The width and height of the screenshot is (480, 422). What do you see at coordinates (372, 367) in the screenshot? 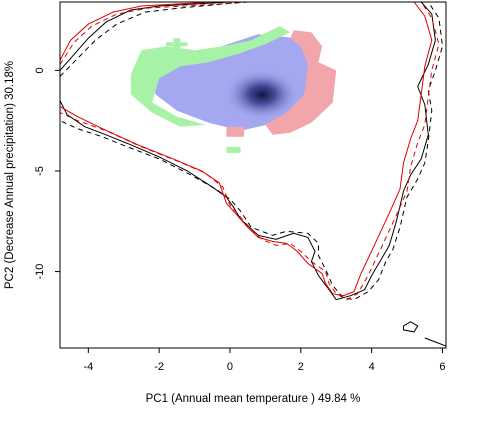
I see `x-tick-label: 4` at bounding box center [372, 367].